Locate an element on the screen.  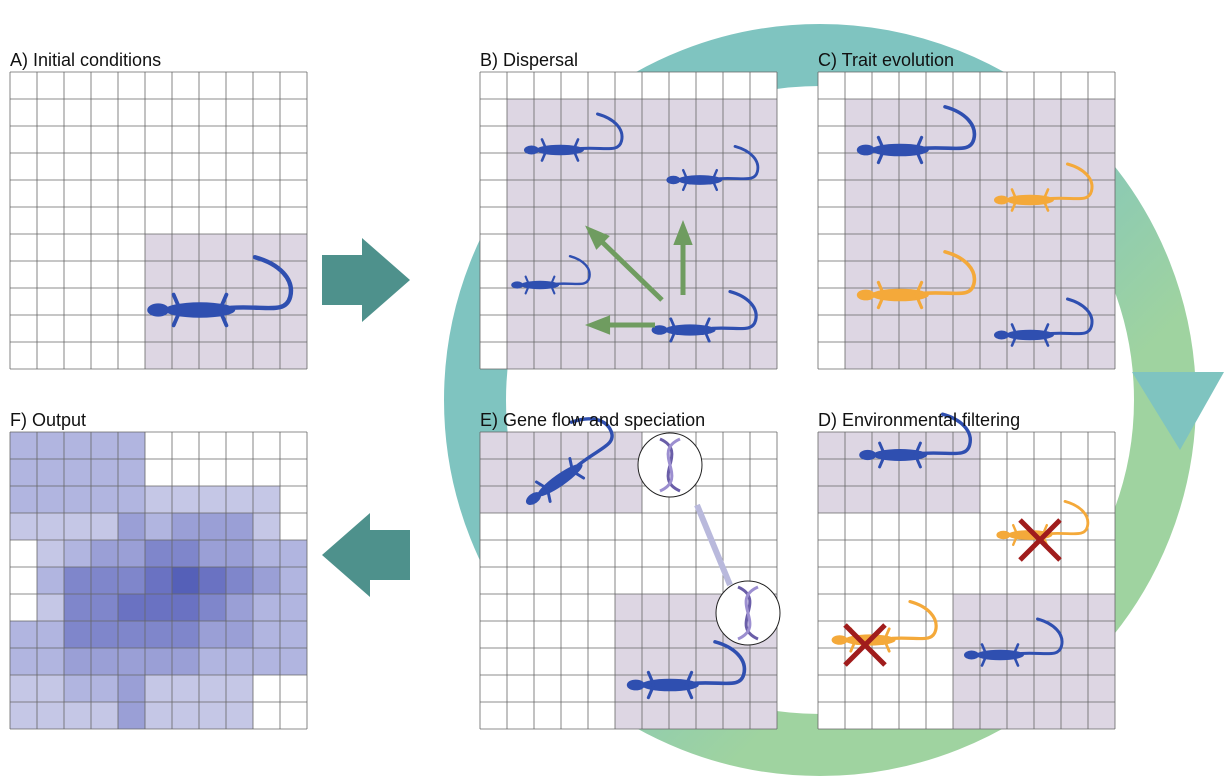
cycle-arrowhead is located at coordinates (1178, 411).